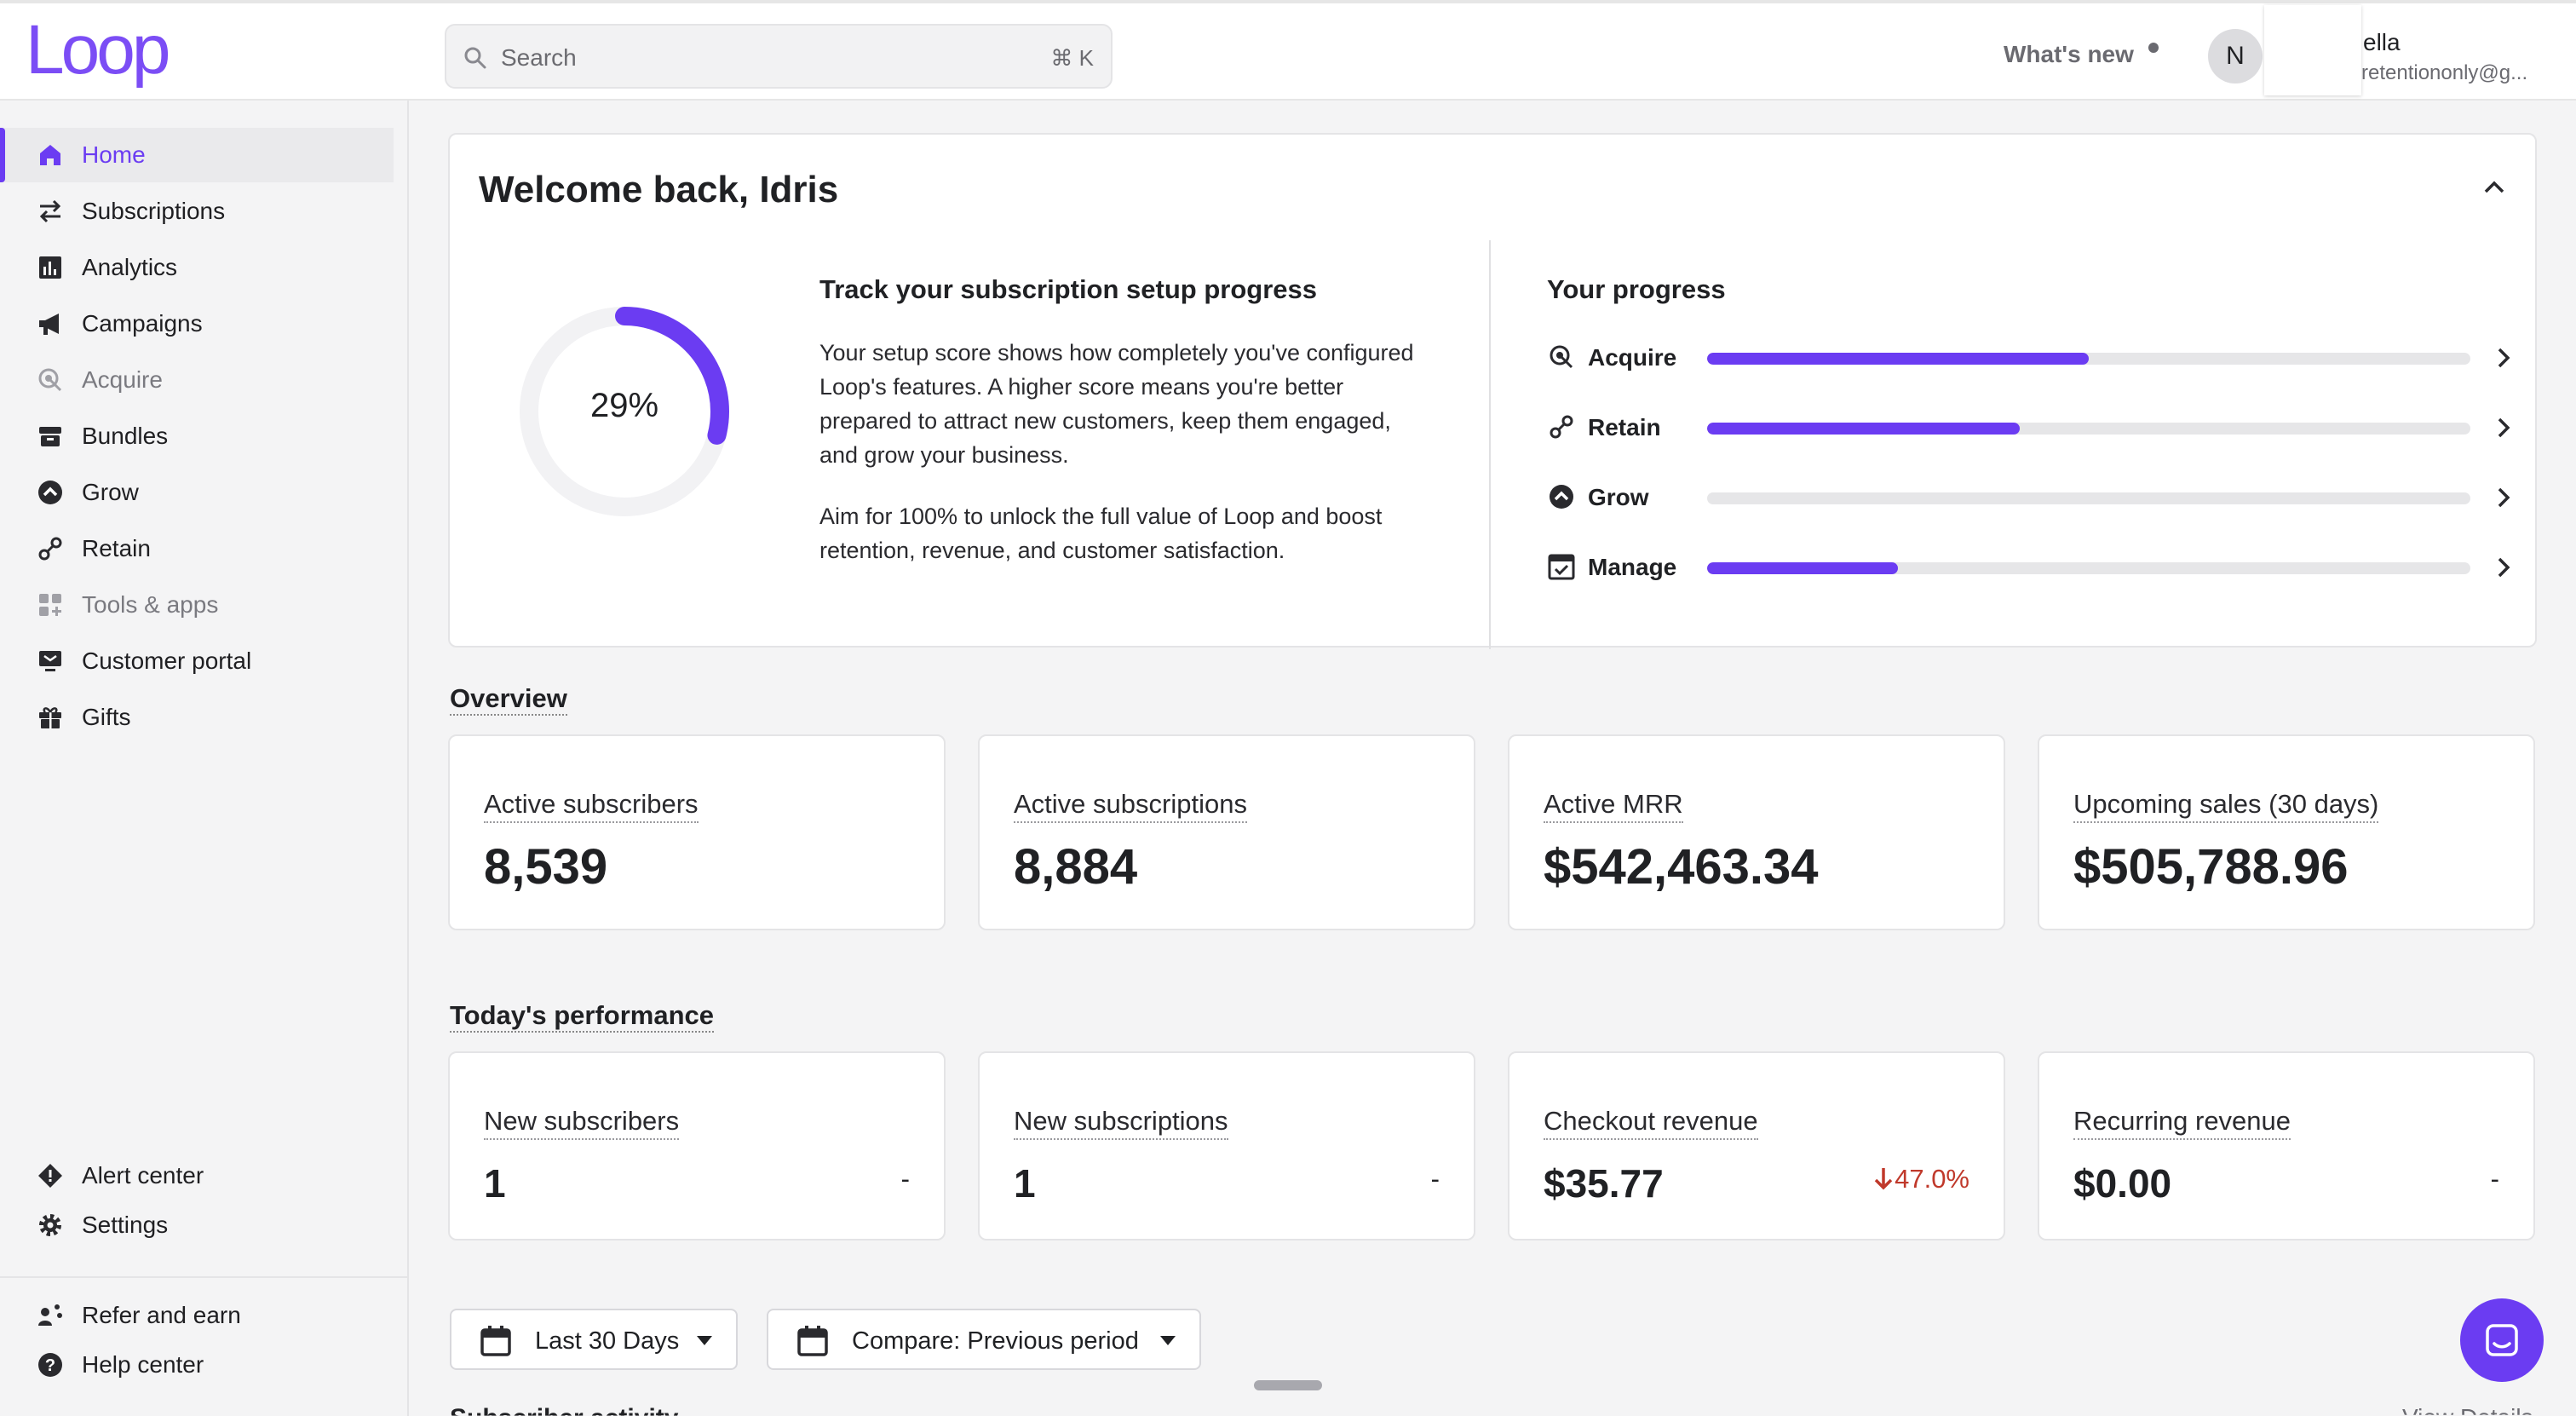 This screenshot has width=2576, height=1416. What do you see at coordinates (51, 211) in the screenshot?
I see `swap-arrows-icon` at bounding box center [51, 211].